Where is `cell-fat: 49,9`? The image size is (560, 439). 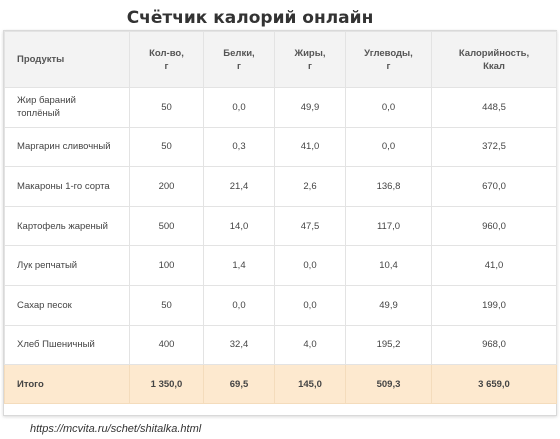 cell-fat: 49,9 is located at coordinates (310, 107).